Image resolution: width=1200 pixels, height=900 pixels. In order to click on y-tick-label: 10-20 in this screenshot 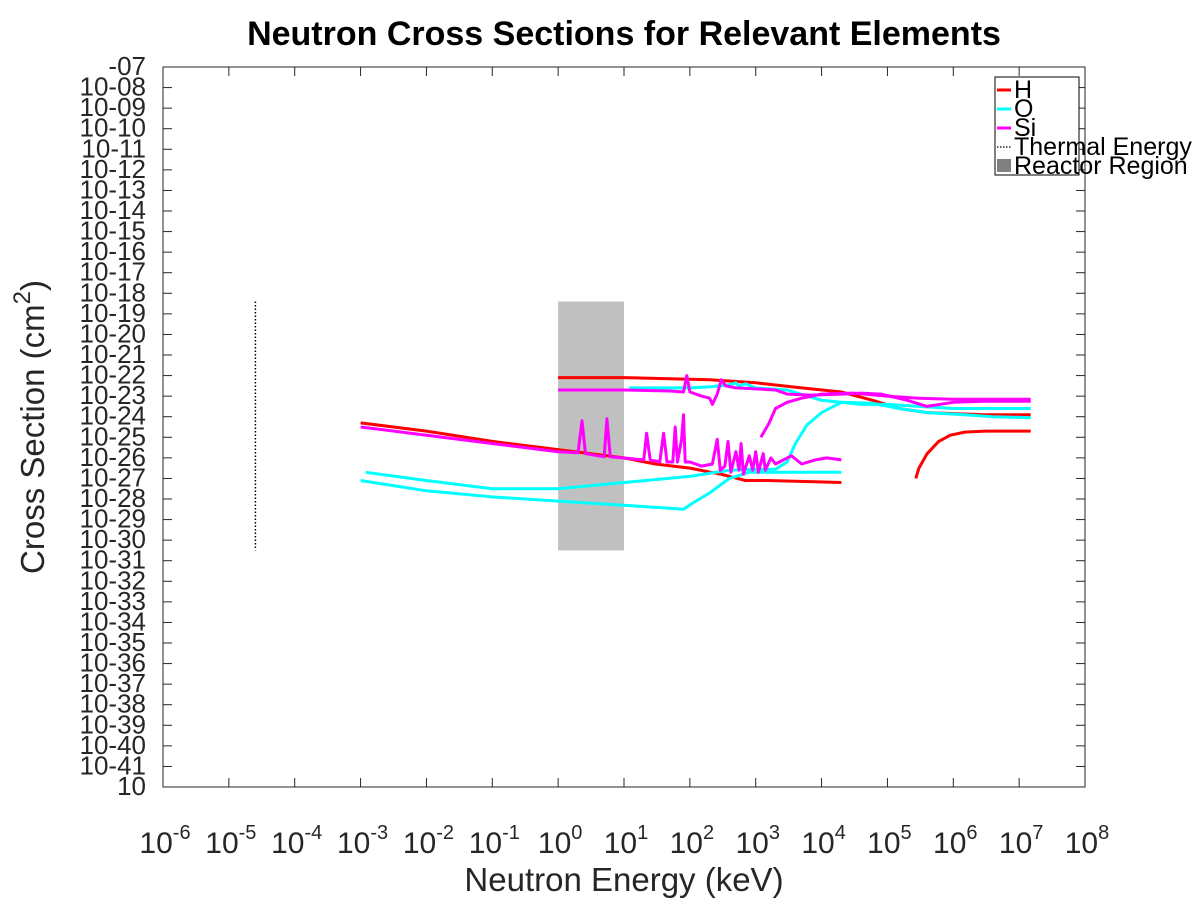, I will do `click(113, 333)`.